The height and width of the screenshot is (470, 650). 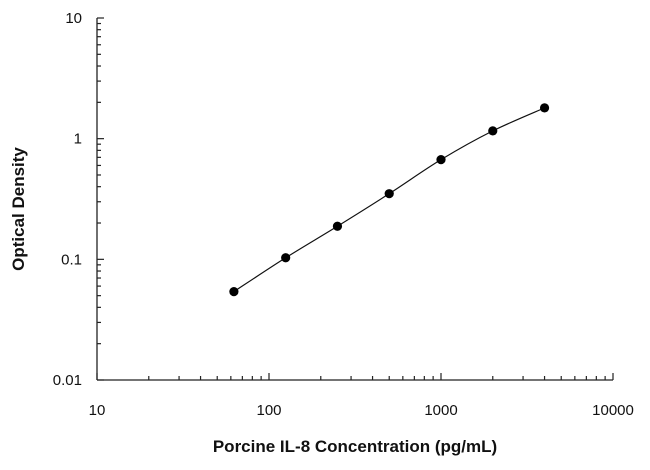 I want to click on x-tick-label: 10000, so click(x=613, y=410).